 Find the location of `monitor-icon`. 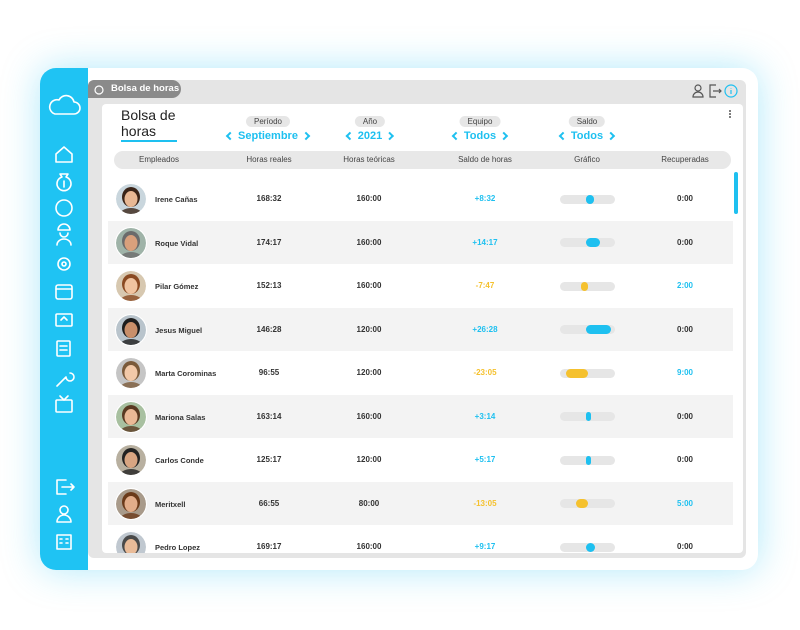

monitor-icon is located at coordinates (64, 320).